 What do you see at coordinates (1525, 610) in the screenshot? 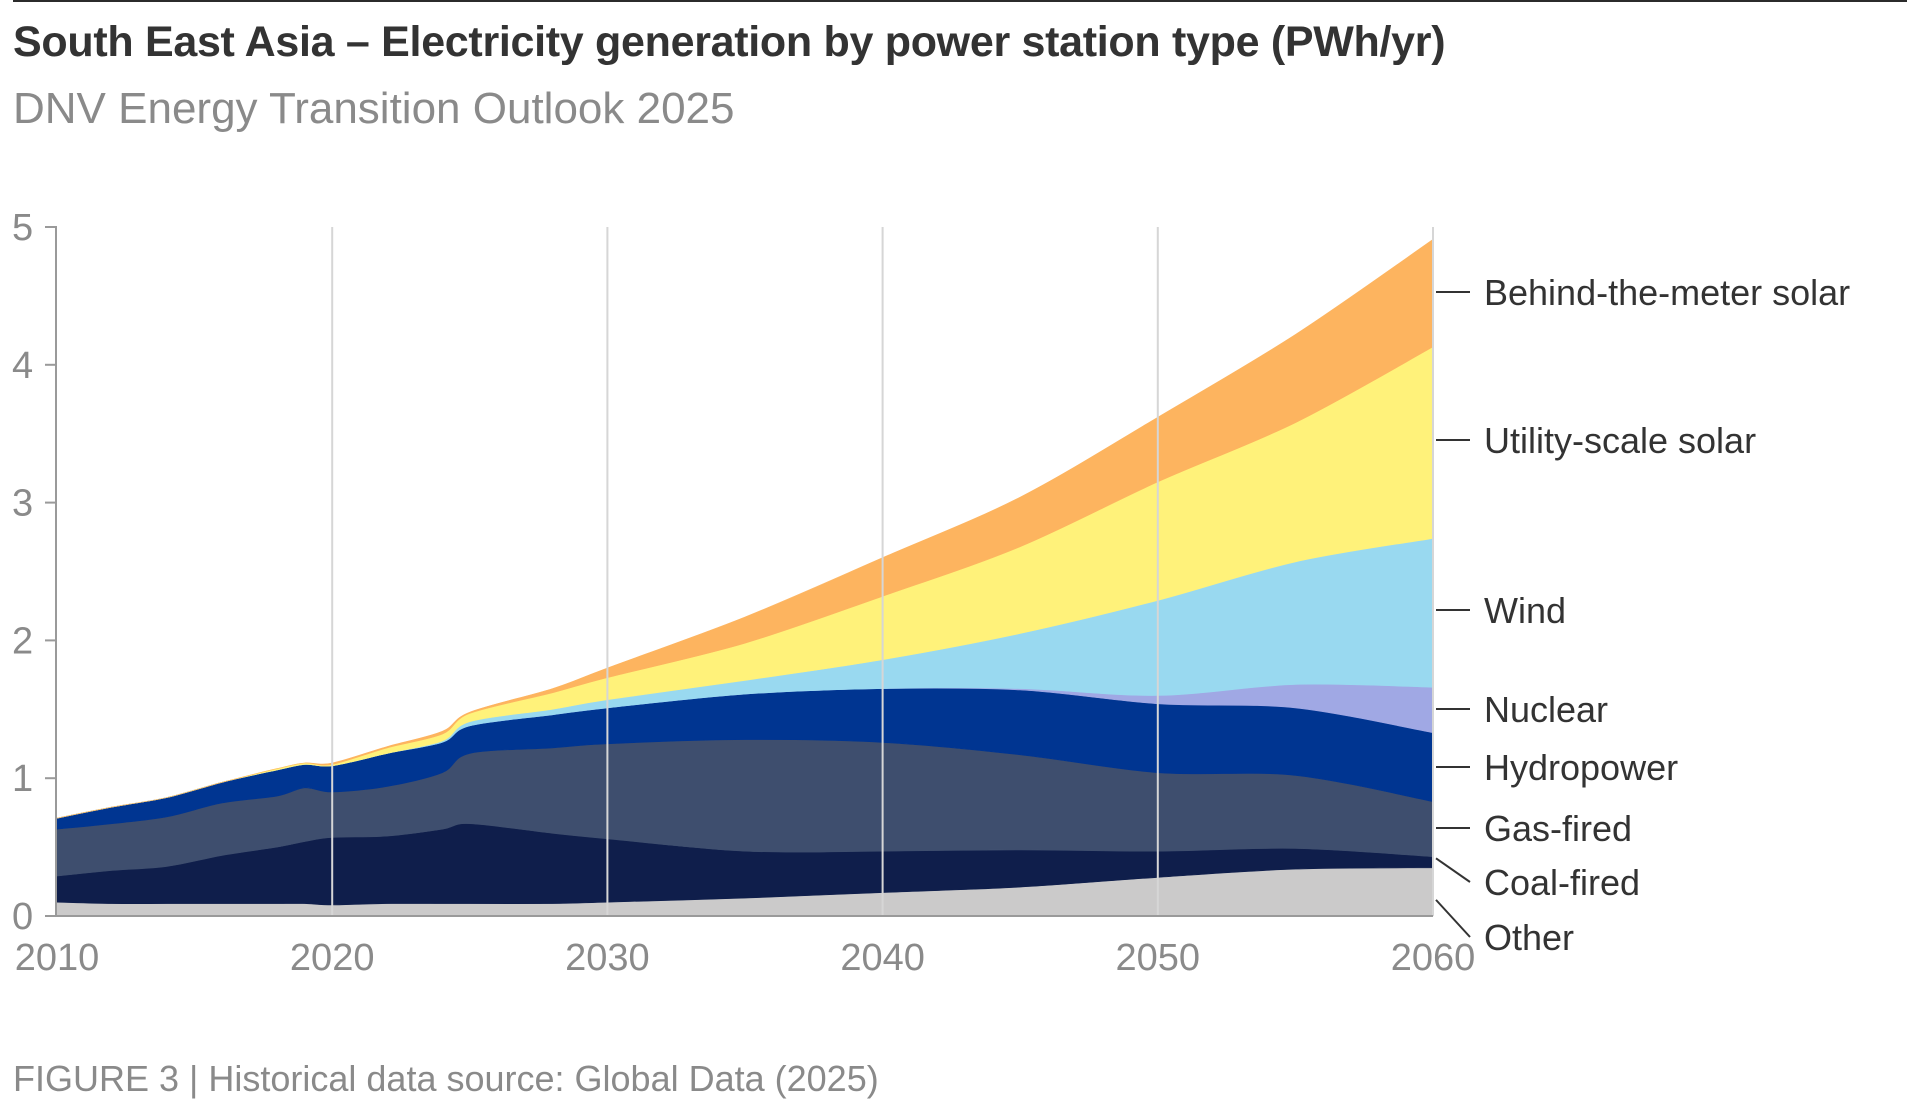
I see `series-label-wind: Wind` at bounding box center [1525, 610].